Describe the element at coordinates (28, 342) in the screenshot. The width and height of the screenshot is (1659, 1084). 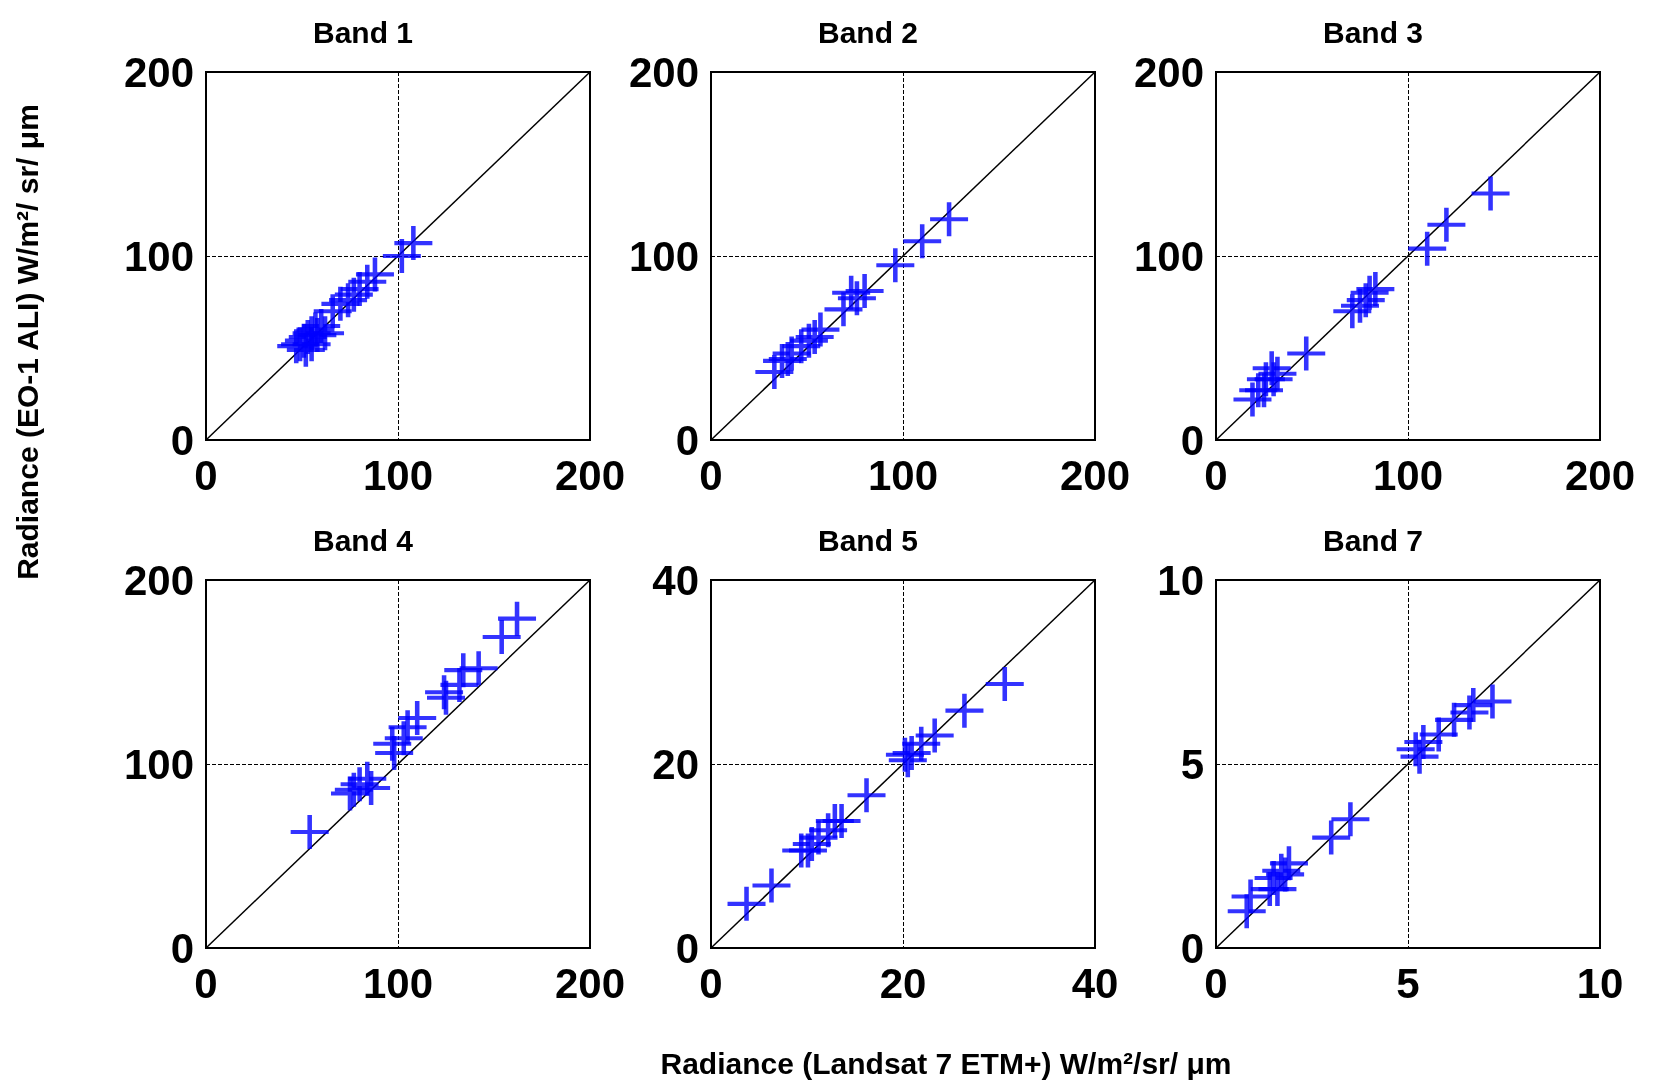
I see `y-axis-title: Radiance (EO-1 ALI) W/m²/ sr/ μm` at that location.